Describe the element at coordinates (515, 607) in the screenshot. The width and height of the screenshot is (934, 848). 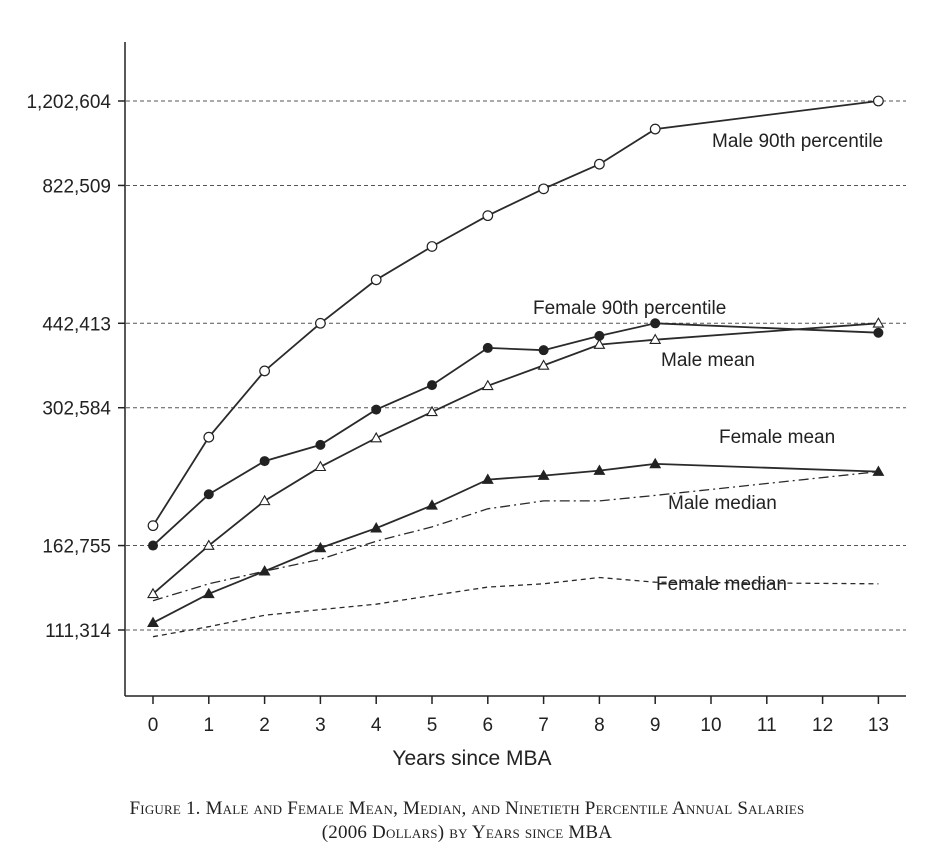
I see `female-median-line` at that location.